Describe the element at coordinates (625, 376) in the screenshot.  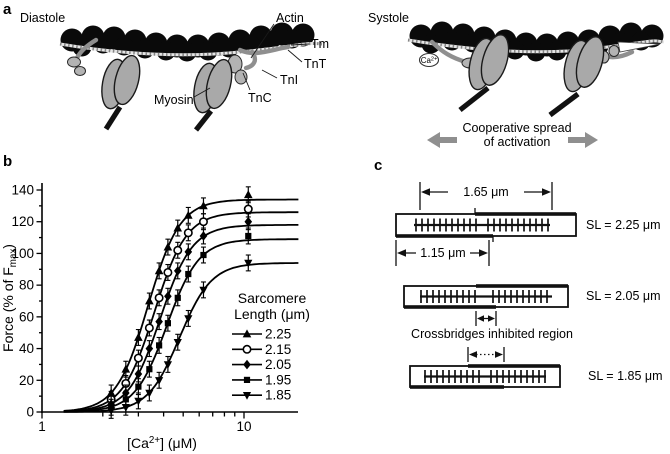
I see `sl-185-label: SL = 1.85 μm` at that location.